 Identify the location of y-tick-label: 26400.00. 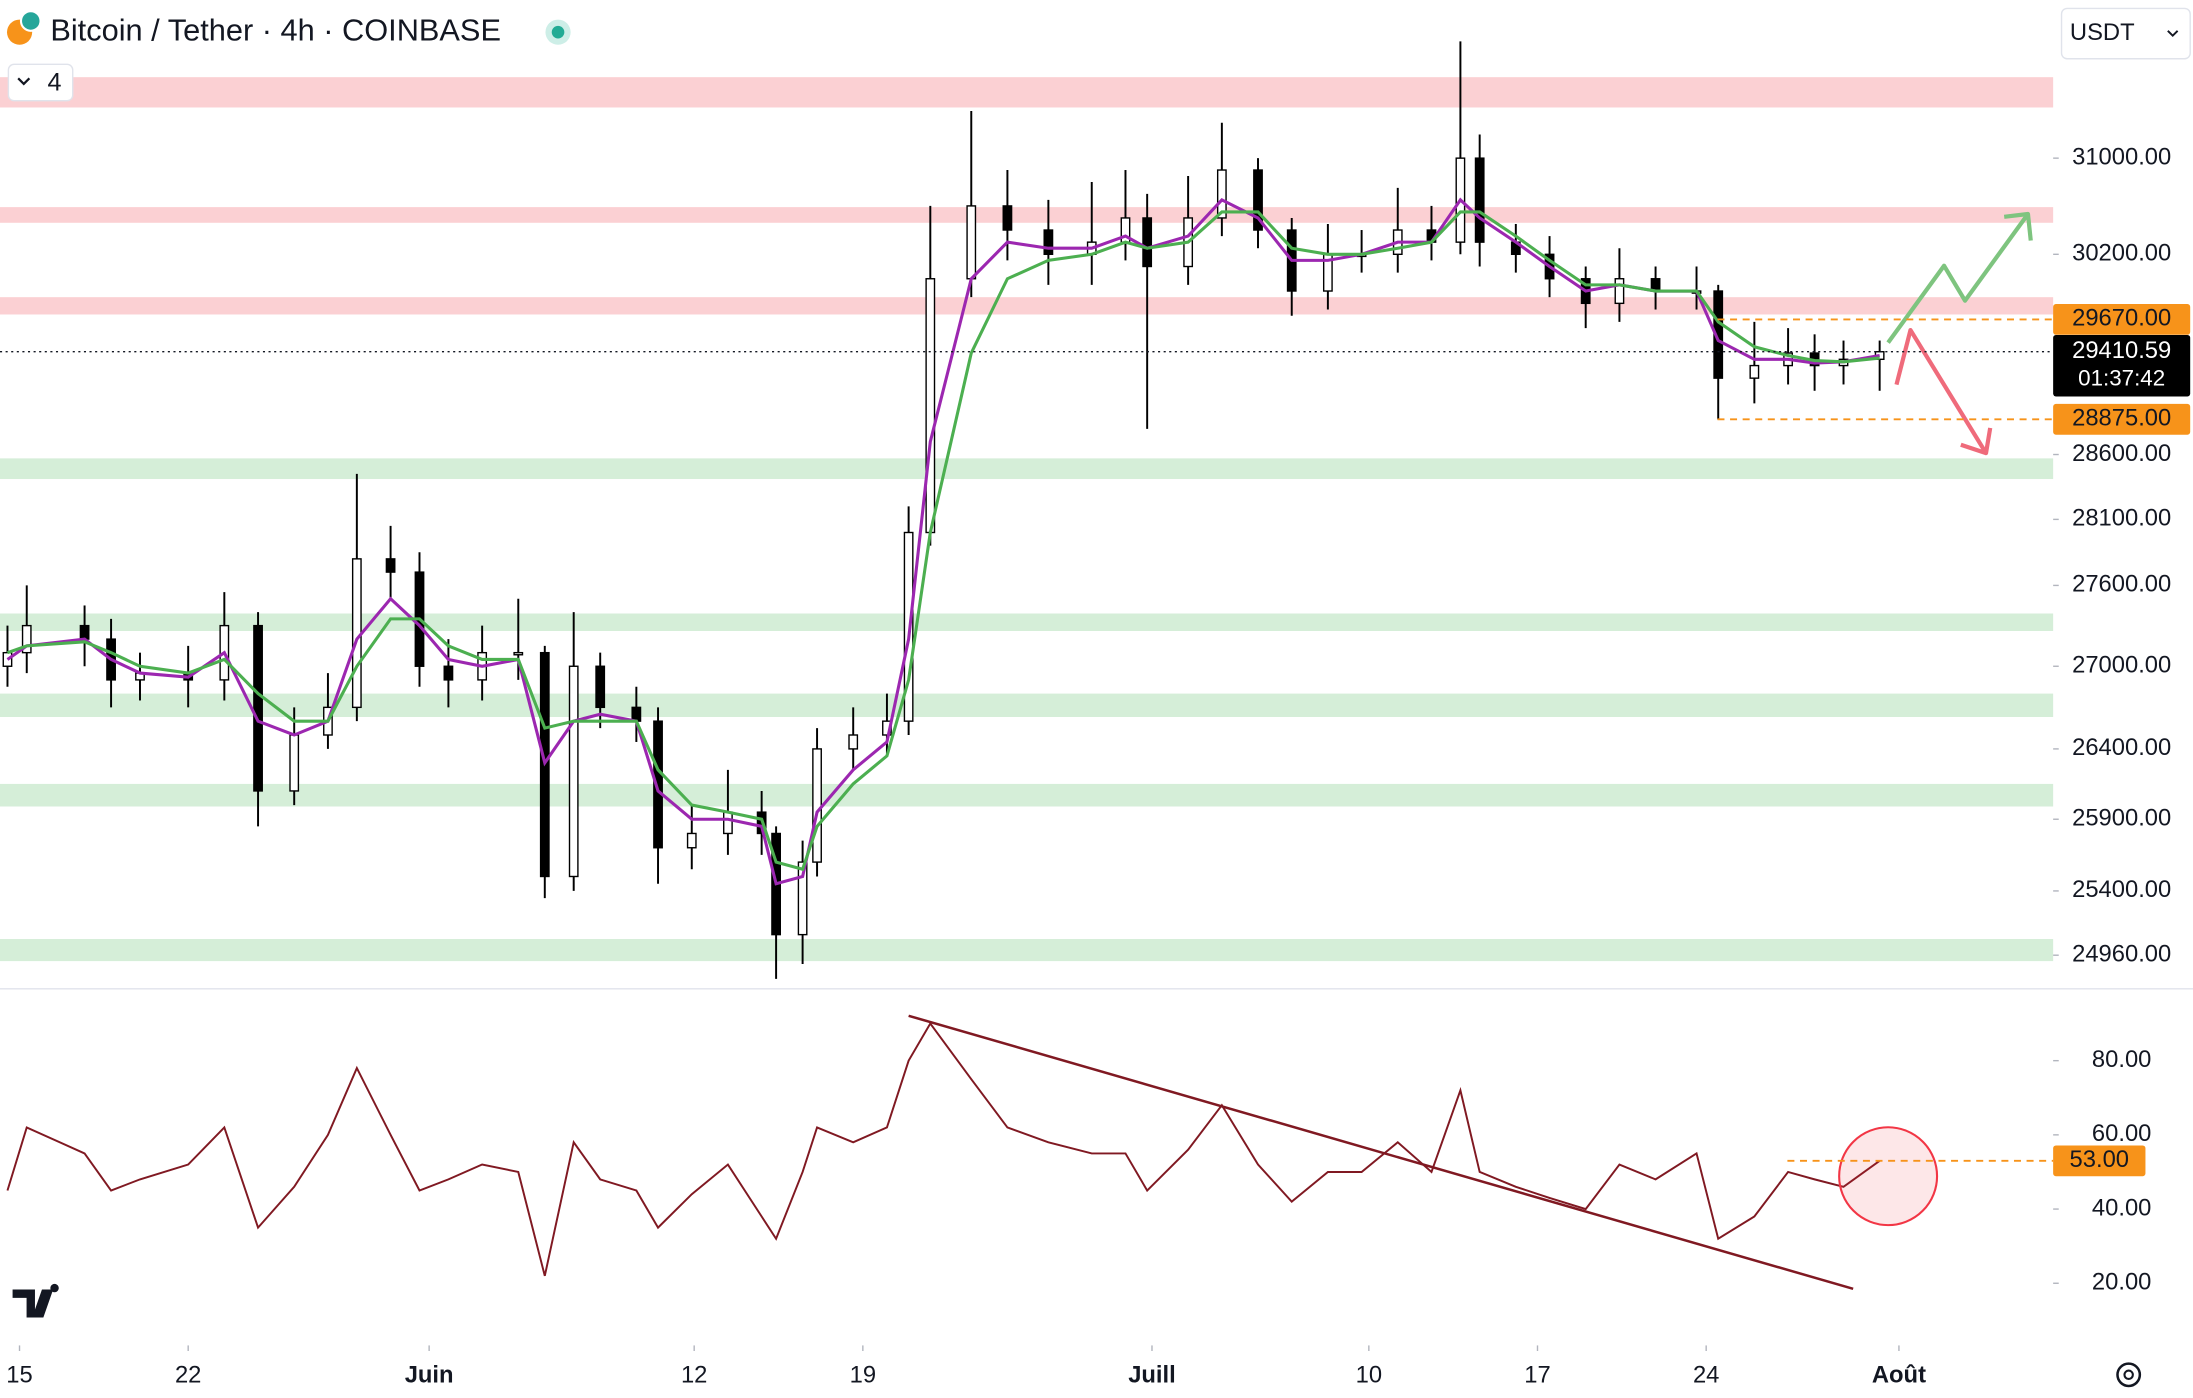
(2121, 747).